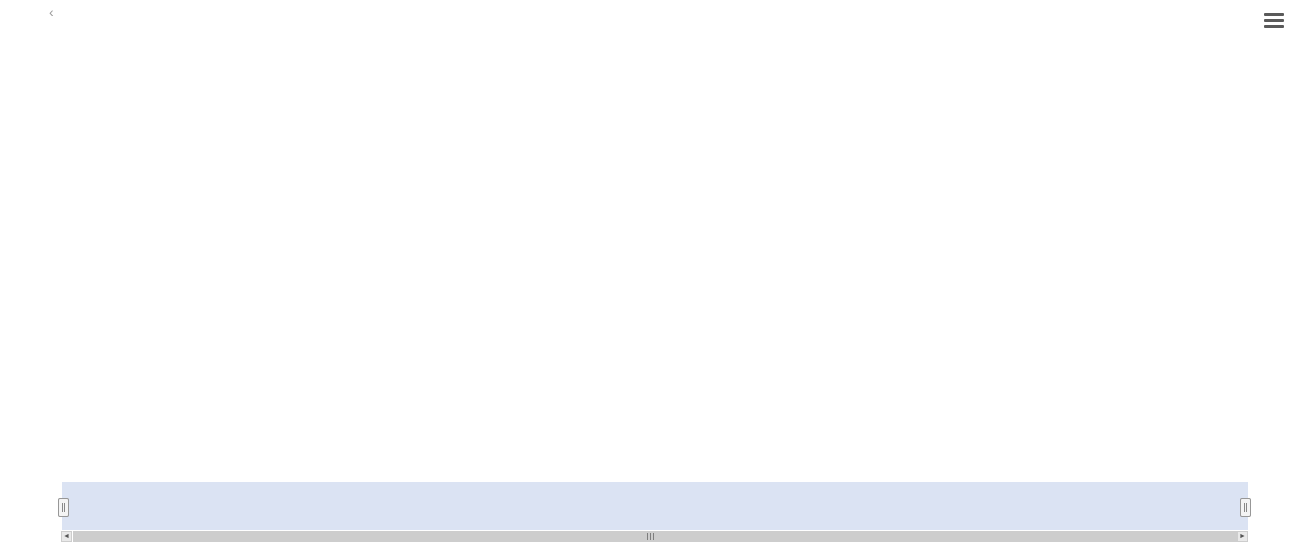 The image size is (1291, 559). What do you see at coordinates (51, 12) in the screenshot?
I see `collapse-toolbar-icon: ‹` at bounding box center [51, 12].